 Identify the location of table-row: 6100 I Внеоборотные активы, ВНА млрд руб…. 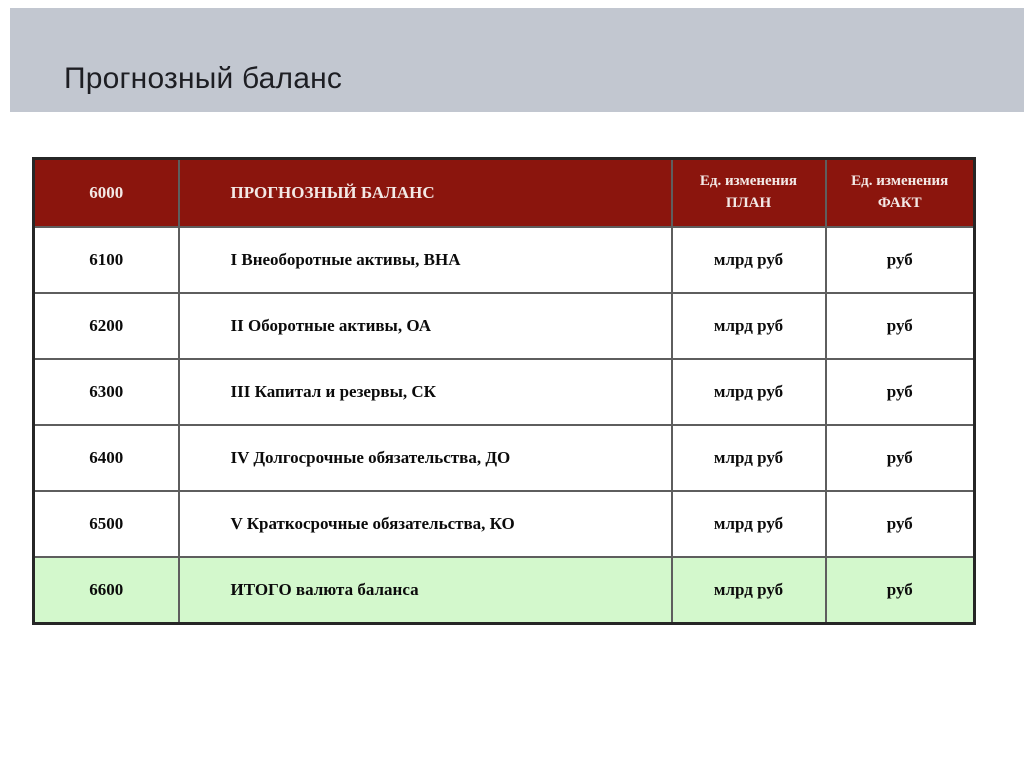
(504, 260).